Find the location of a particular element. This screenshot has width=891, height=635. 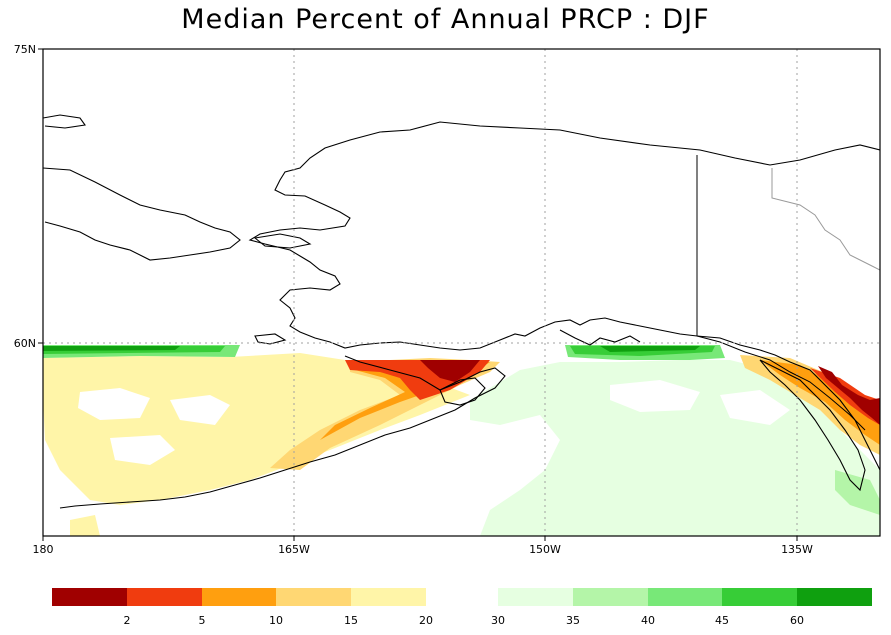

field-panhandle-darkred is located at coordinates (849, 395).